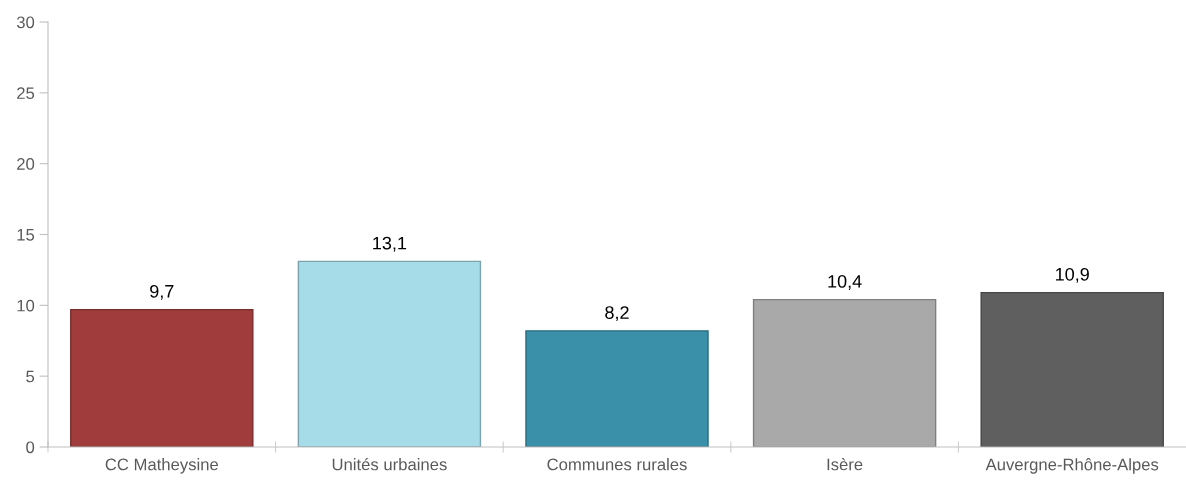  I want to click on data-label: 9,7, so click(162, 292).